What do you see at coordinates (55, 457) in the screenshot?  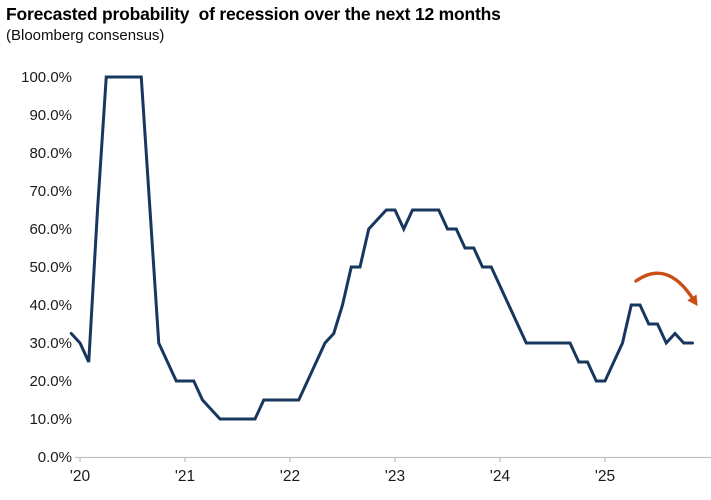 I see `y-axis-tick-label: 0.0%` at bounding box center [55, 457].